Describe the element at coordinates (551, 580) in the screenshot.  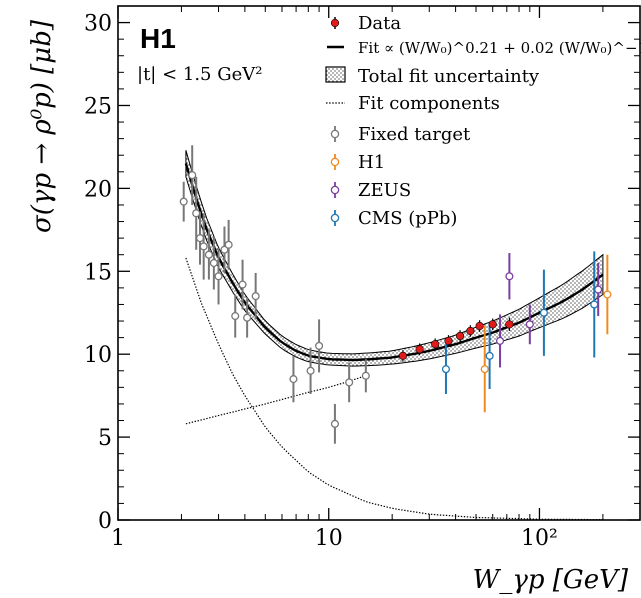
I see `x-axis-label: W_γp [GeV]` at that location.